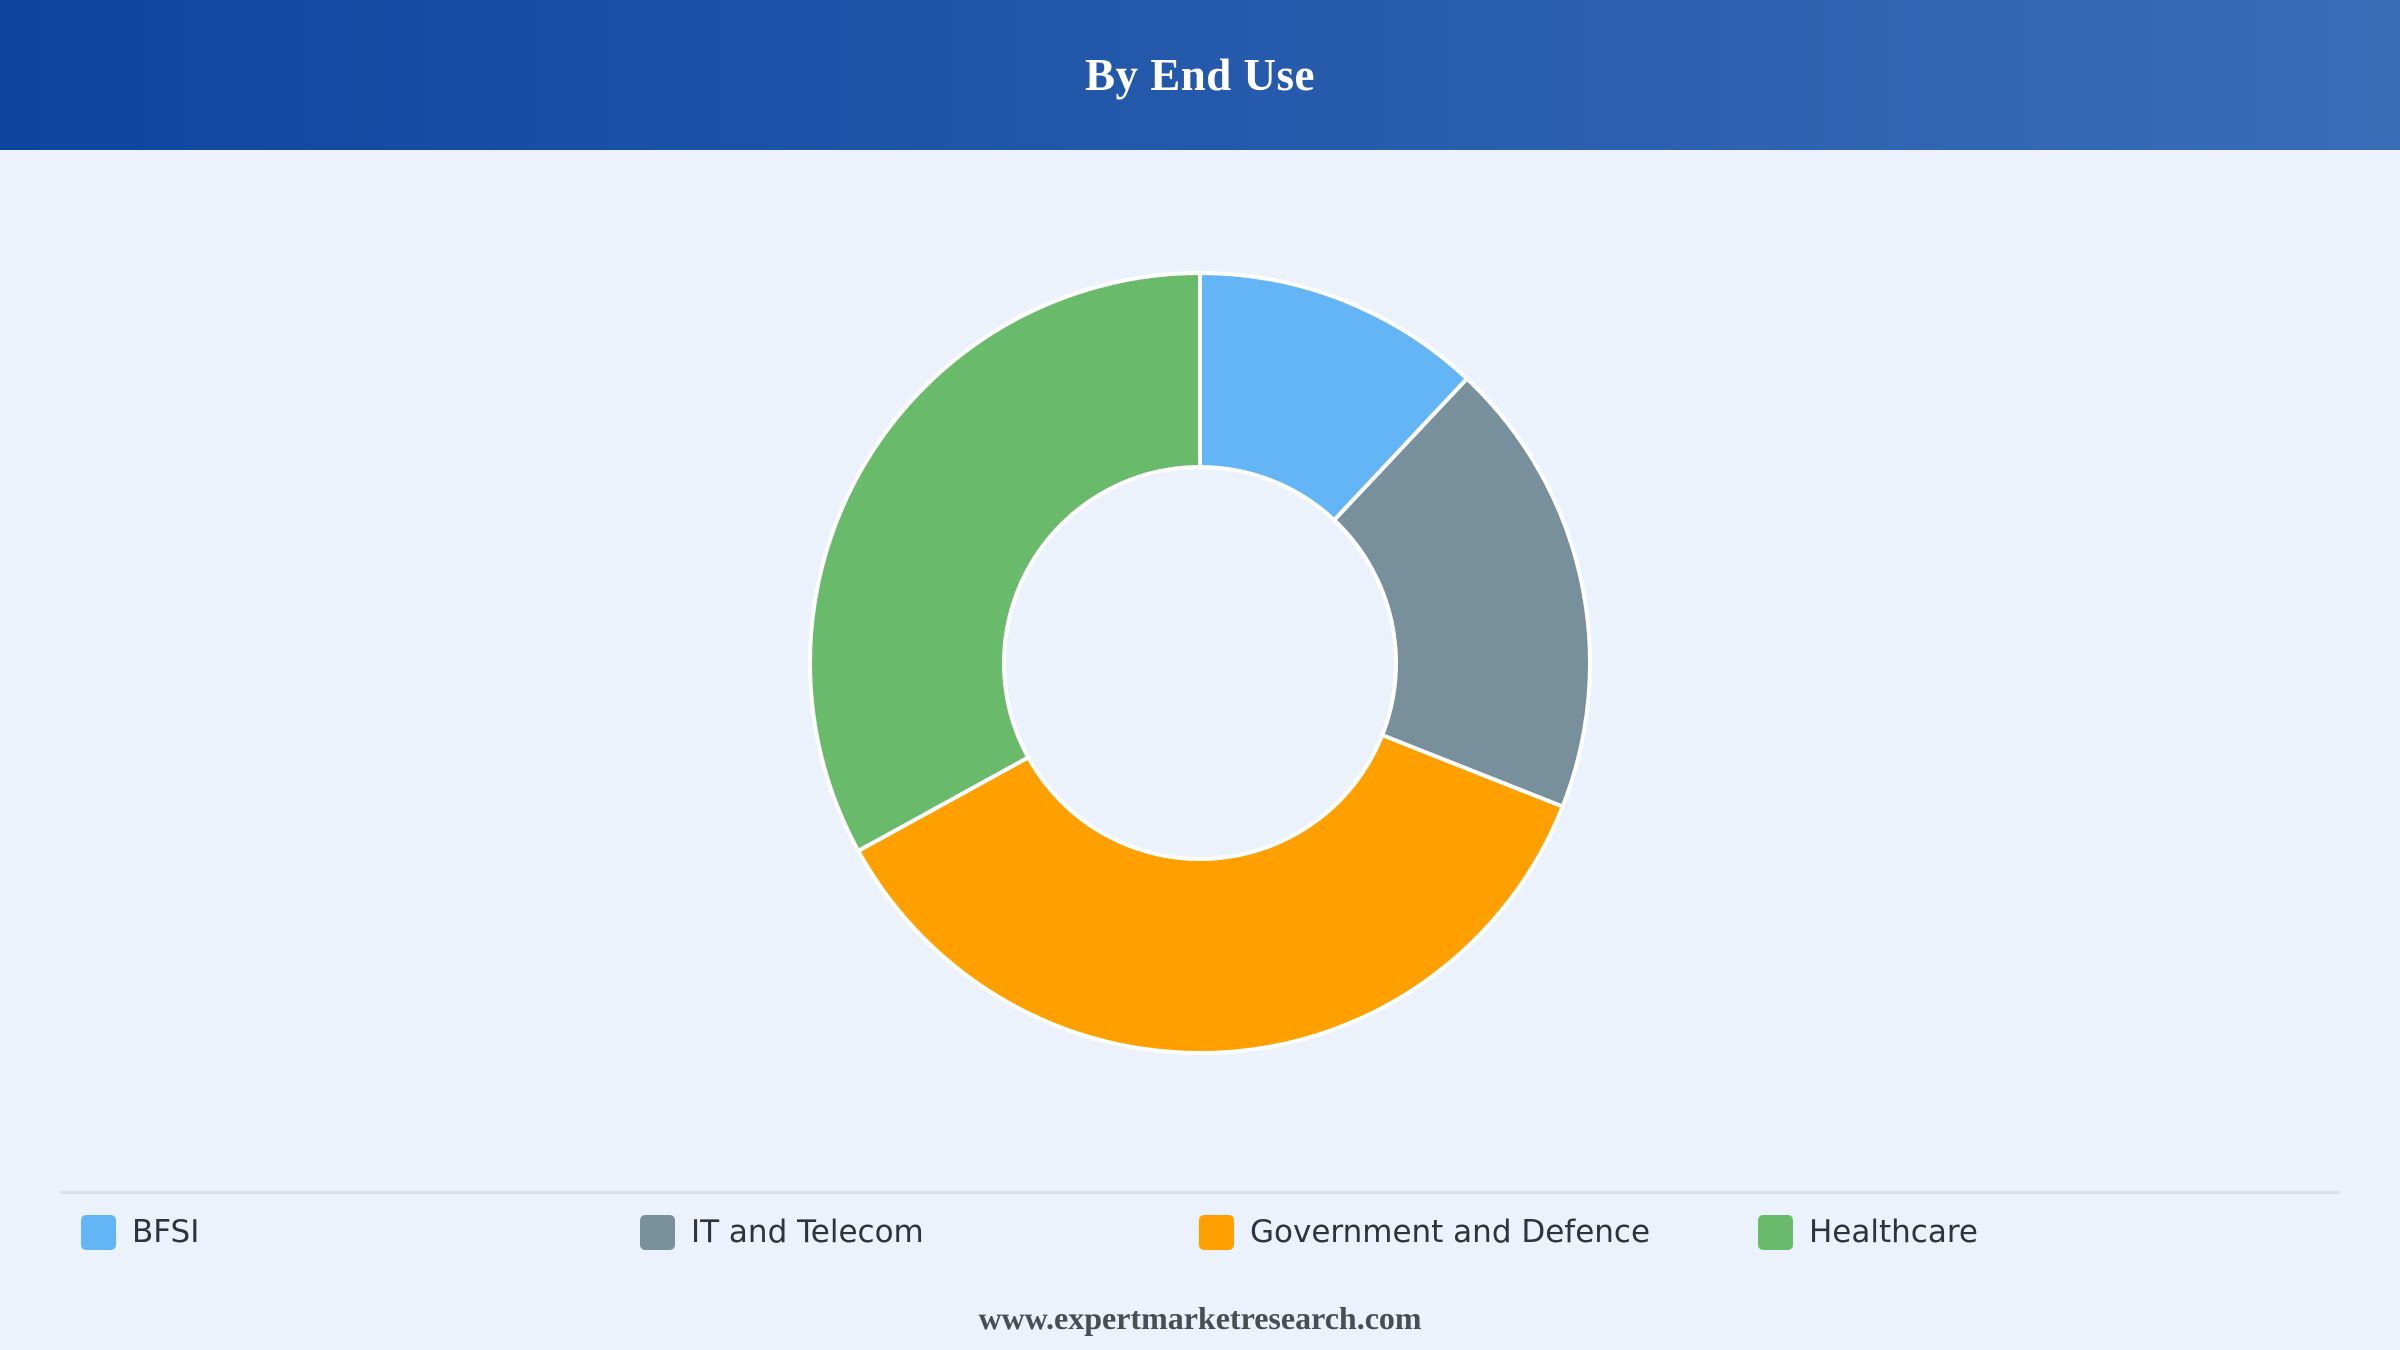 The image size is (2400, 1350). I want to click on donut-slice-healthcare, so click(1005, 562).